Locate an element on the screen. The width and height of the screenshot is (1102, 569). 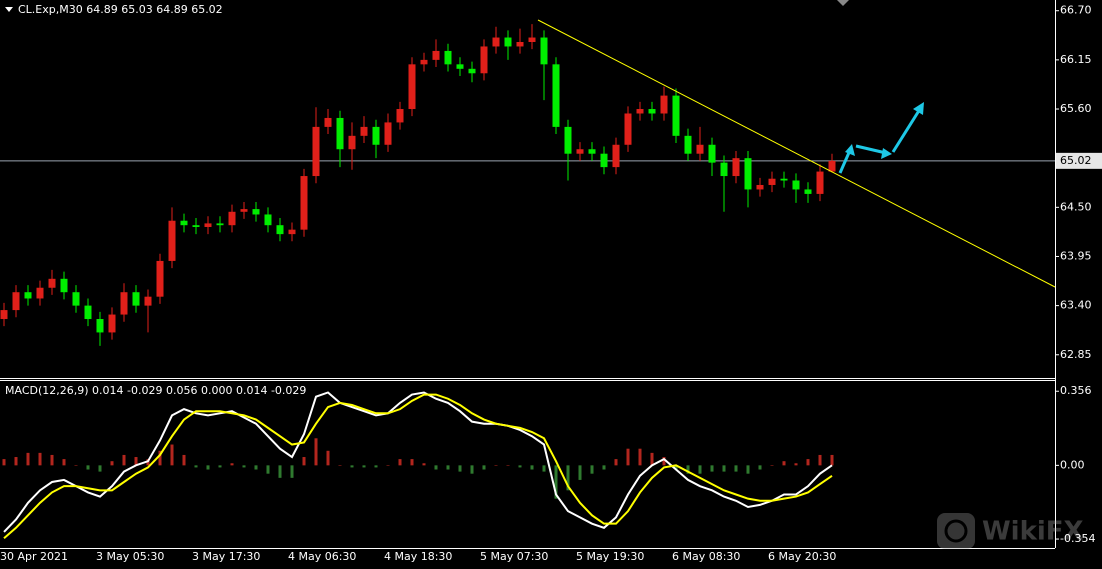
watermark: WikiFX is located at coordinates (1010, 531).